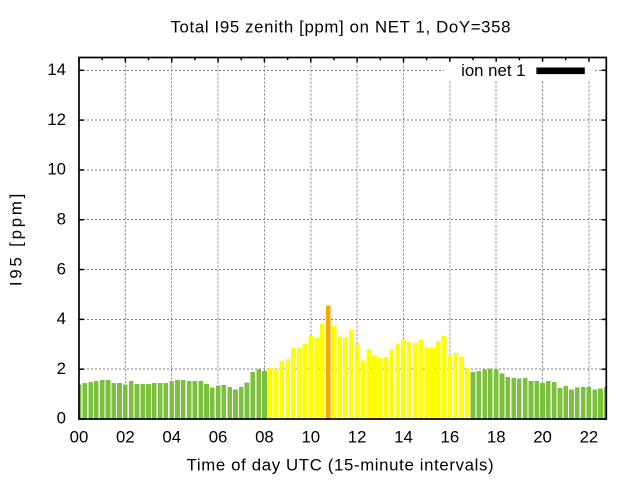  I want to click on svg-text: 22, so click(589, 437).